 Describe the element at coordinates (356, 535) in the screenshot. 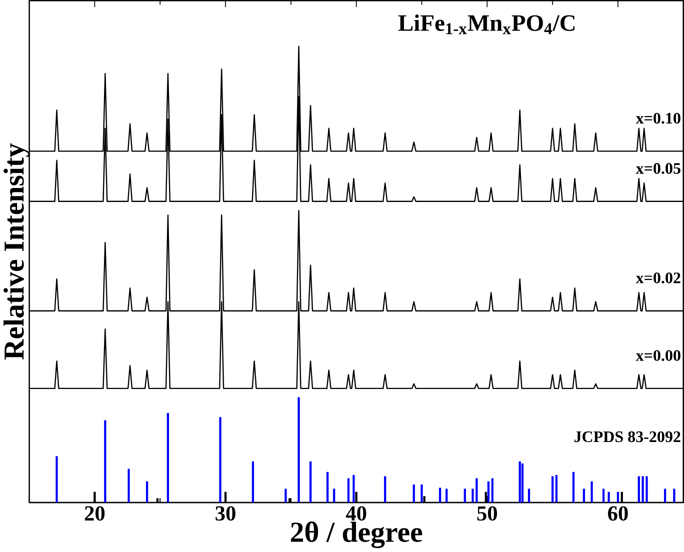

I see `x-axis-title: 2θ / degree` at that location.